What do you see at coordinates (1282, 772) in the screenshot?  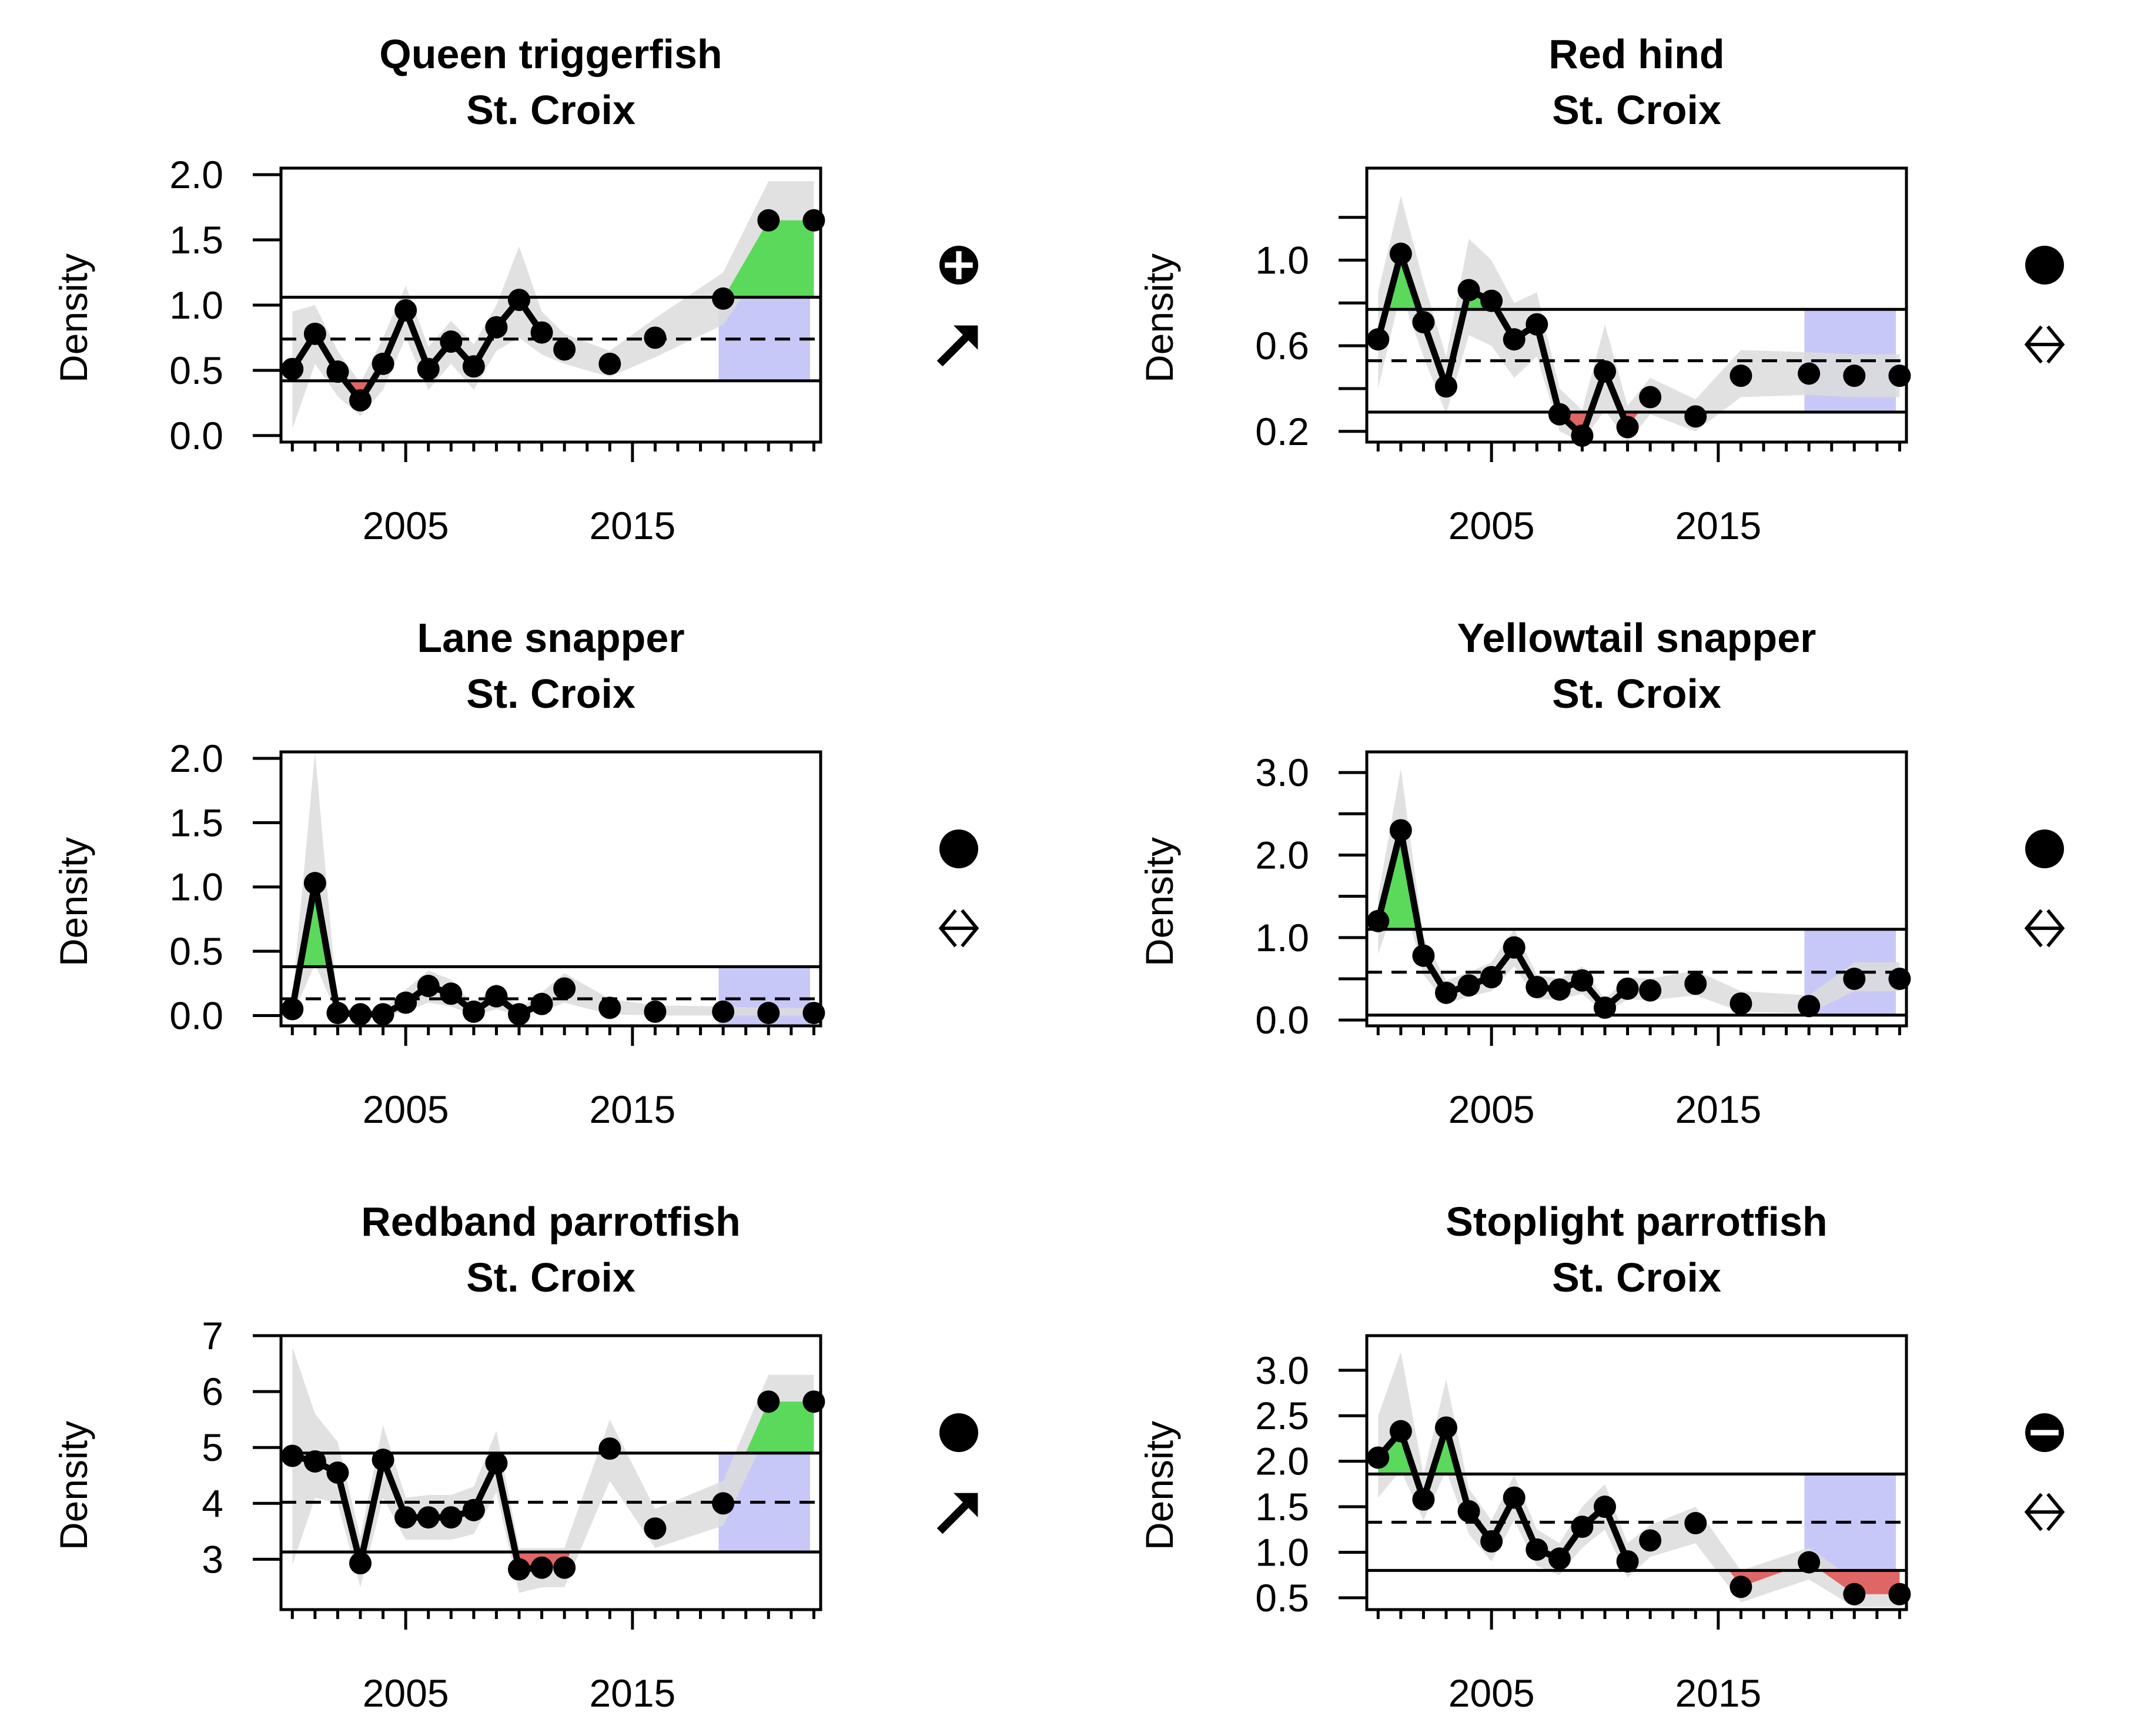 I see `y-tick-label: 3.0` at bounding box center [1282, 772].